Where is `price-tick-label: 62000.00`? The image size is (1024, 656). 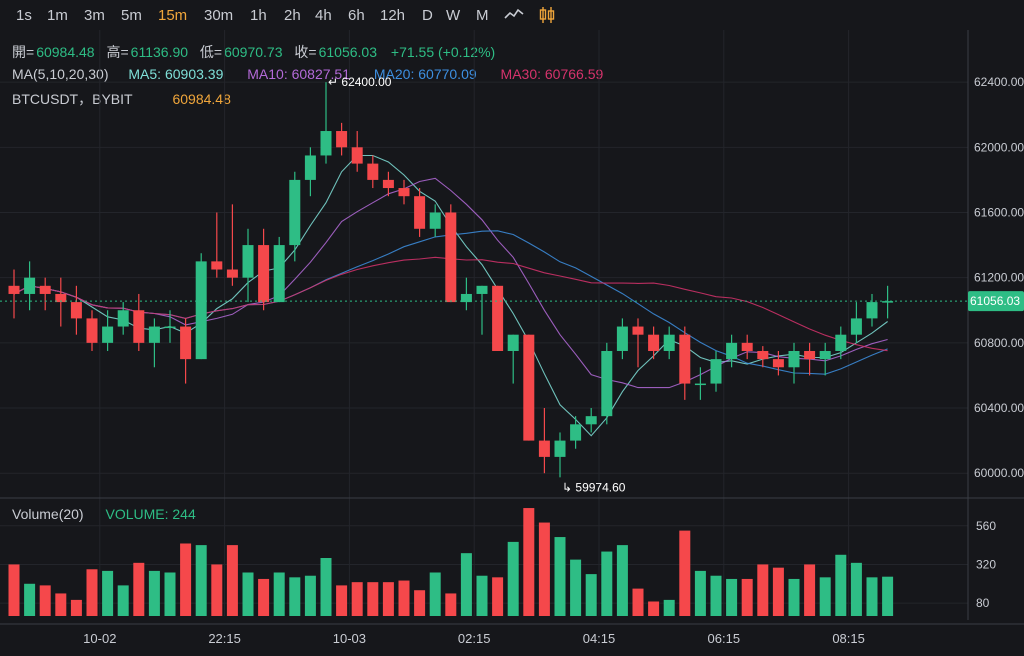 price-tick-label: 62000.00 is located at coordinates (999, 147).